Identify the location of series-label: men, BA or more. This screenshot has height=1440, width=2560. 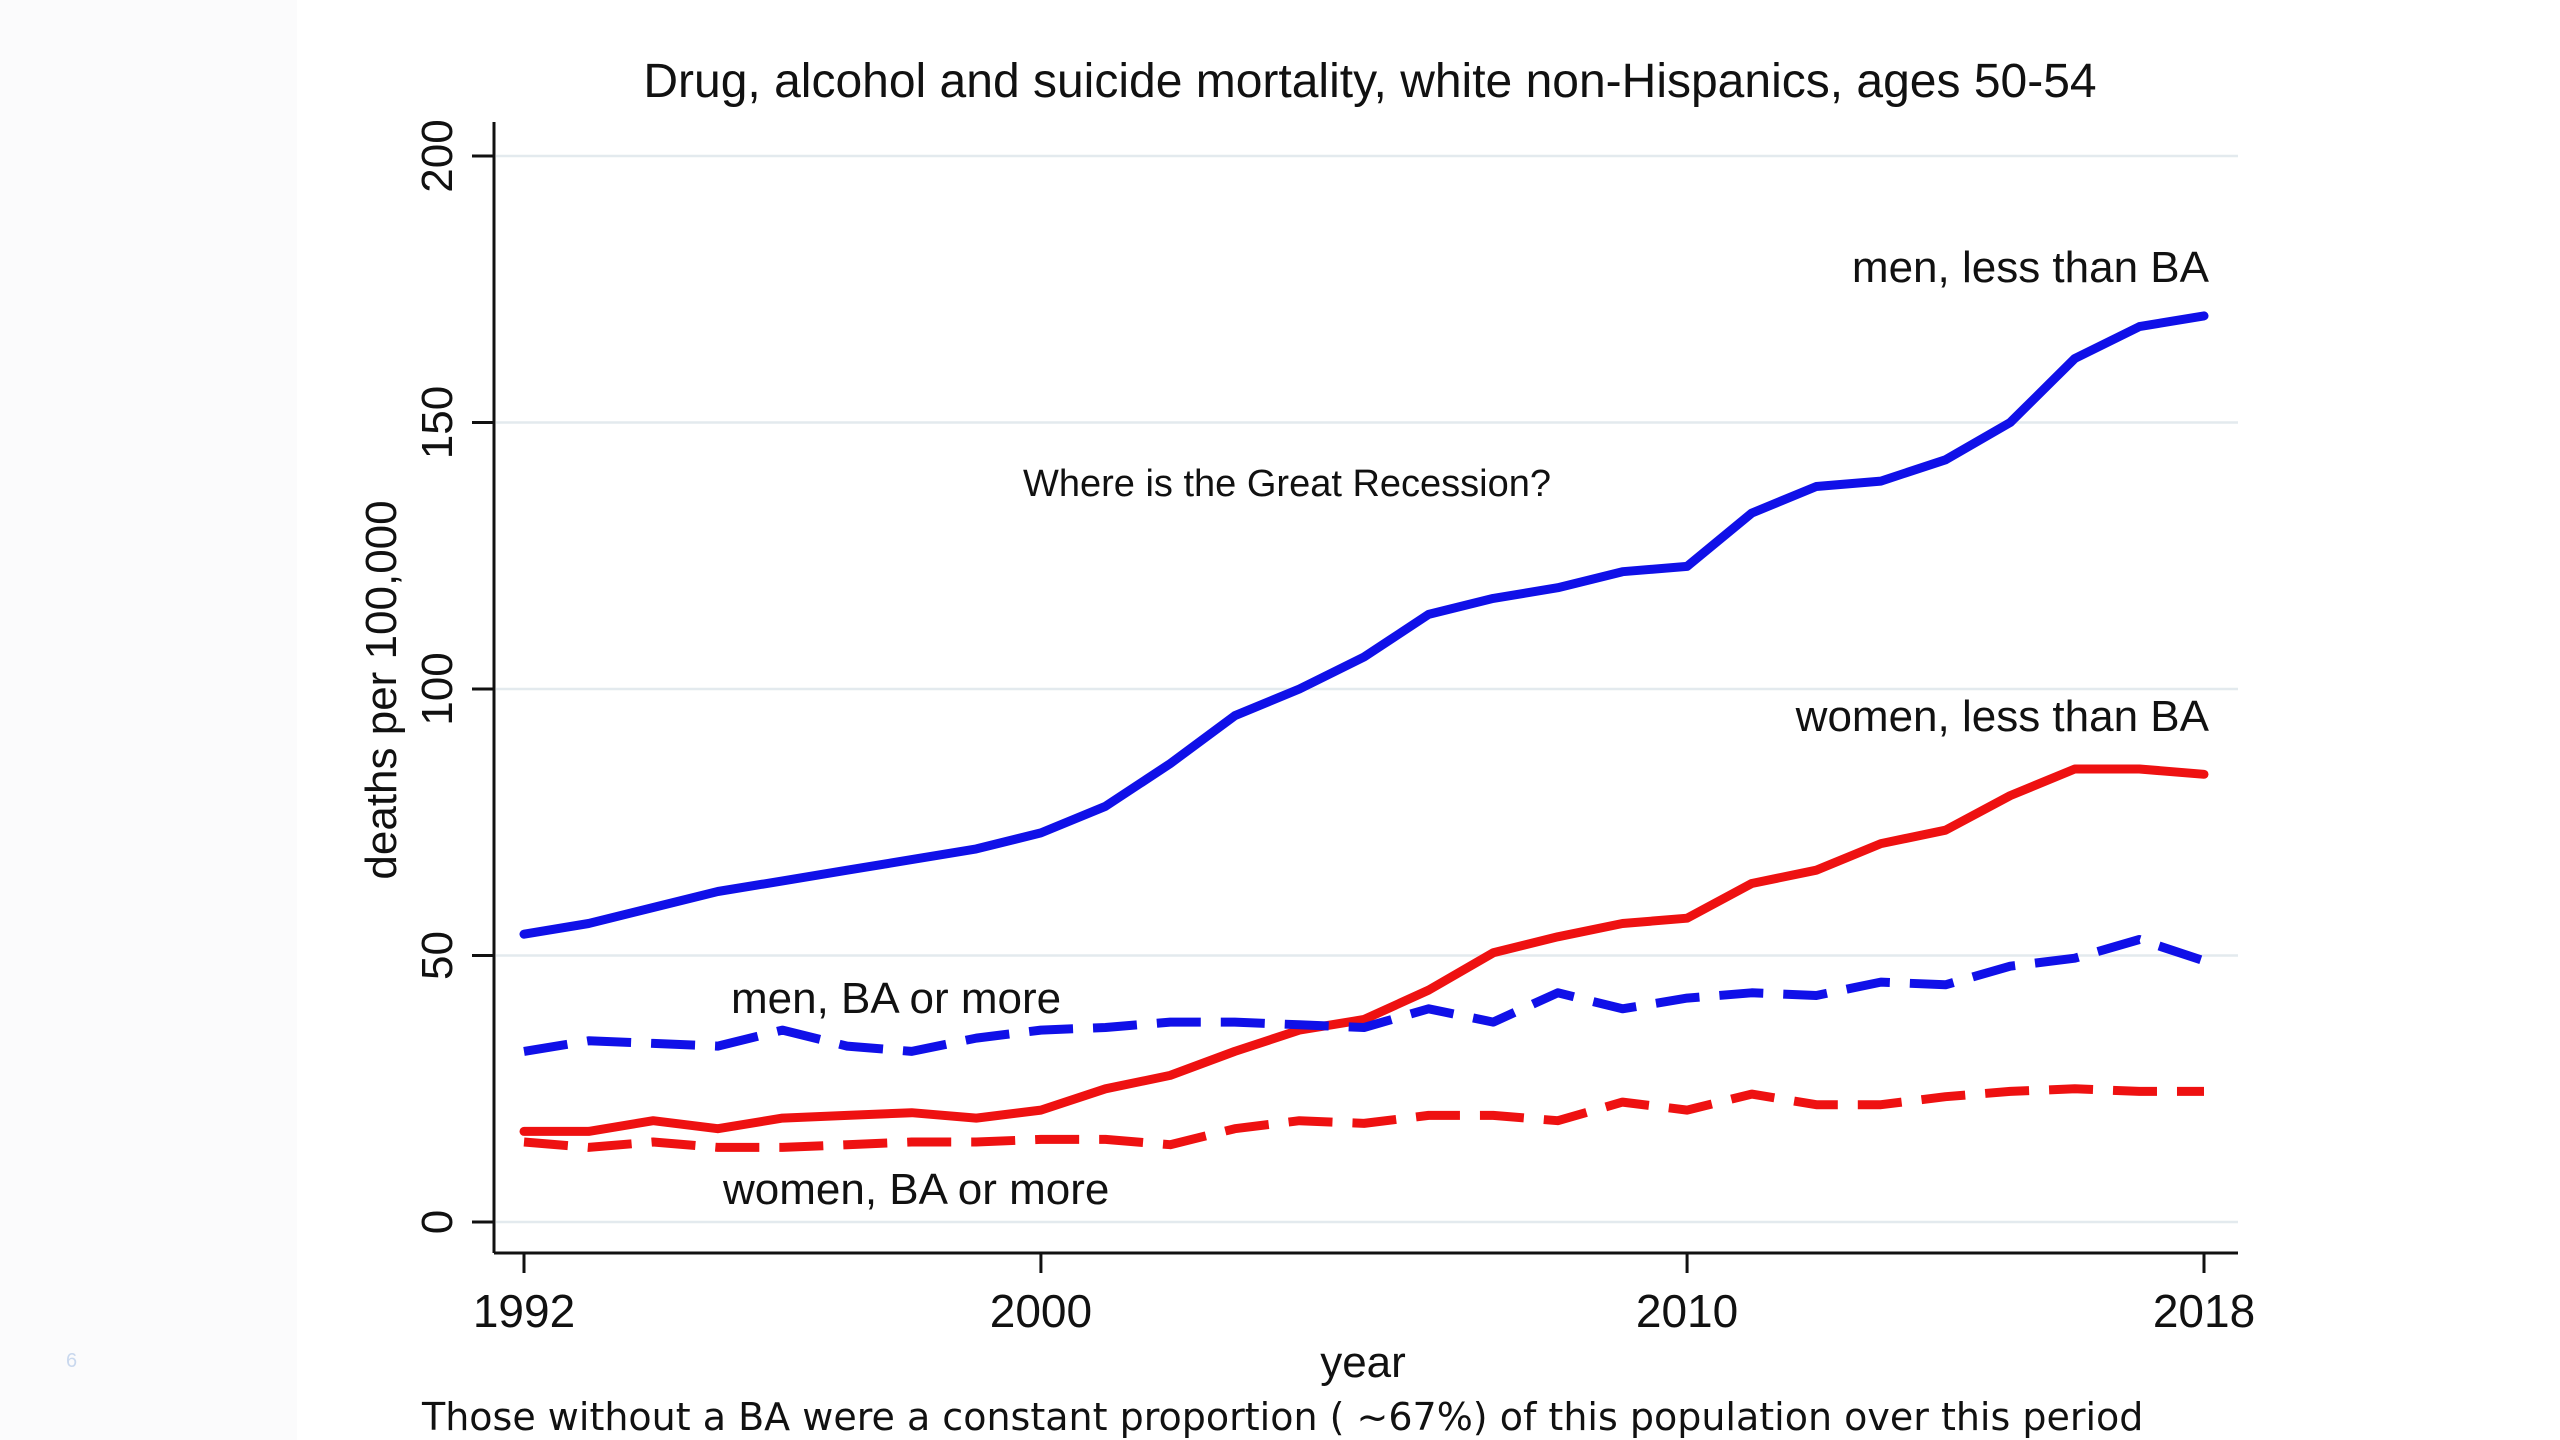
(896, 998).